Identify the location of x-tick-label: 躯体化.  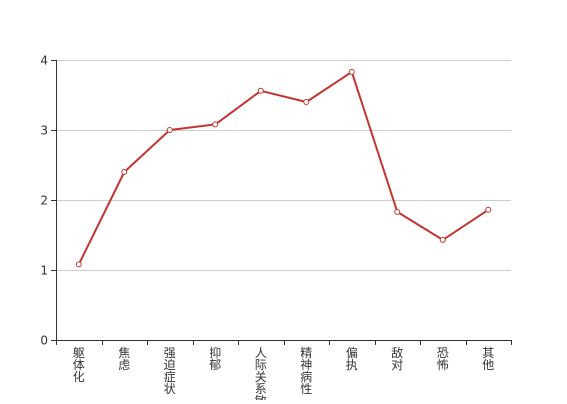
(79, 364).